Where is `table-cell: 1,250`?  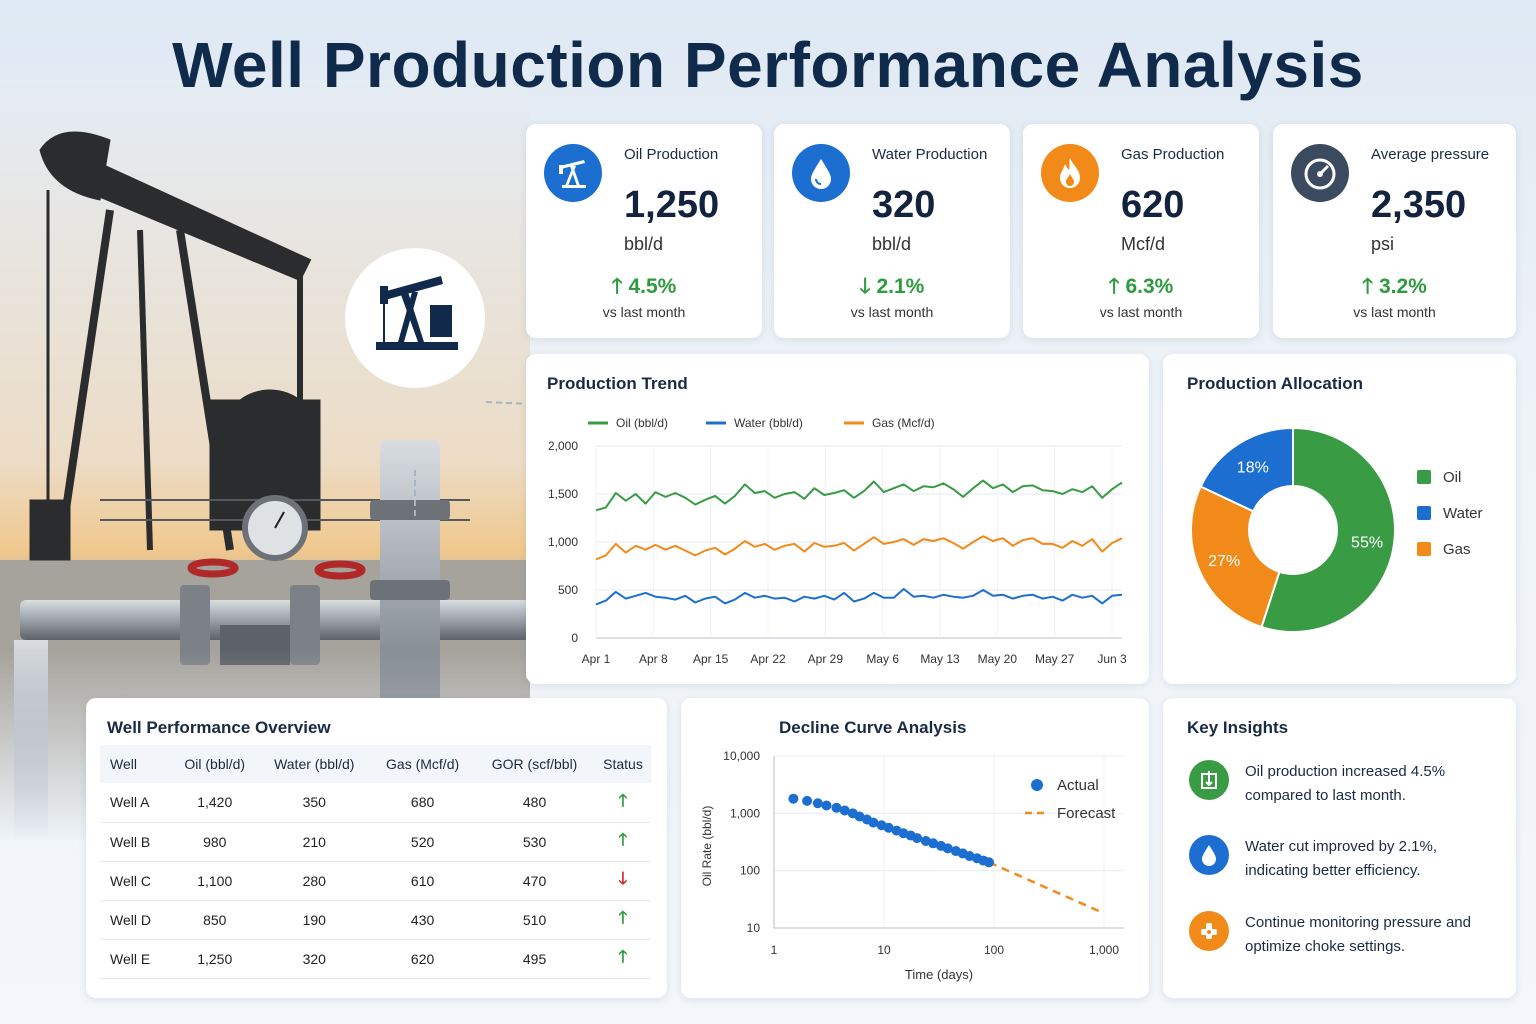 table-cell: 1,250 is located at coordinates (214, 959).